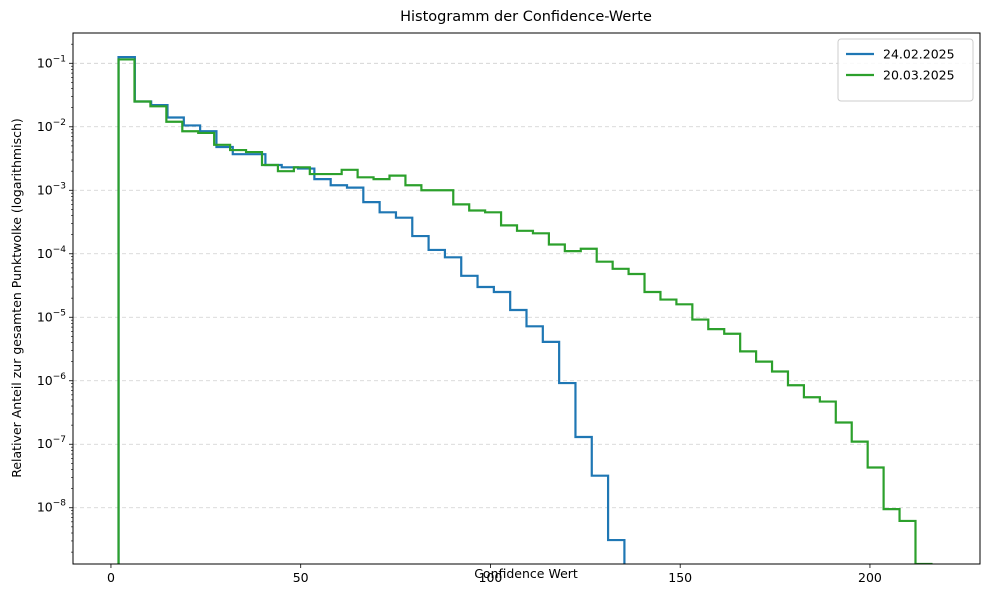  I want to click on x-axis-title: Confidence Wert, so click(526, 573).